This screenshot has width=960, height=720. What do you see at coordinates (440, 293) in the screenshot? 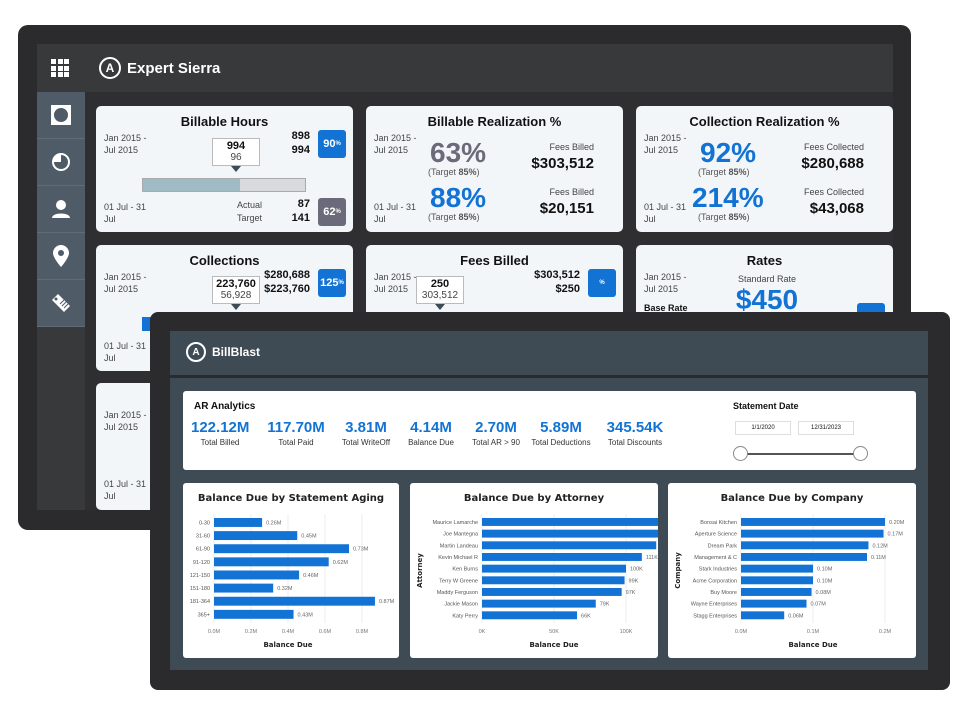
I see `tooltip: 250 303,512` at bounding box center [440, 293].